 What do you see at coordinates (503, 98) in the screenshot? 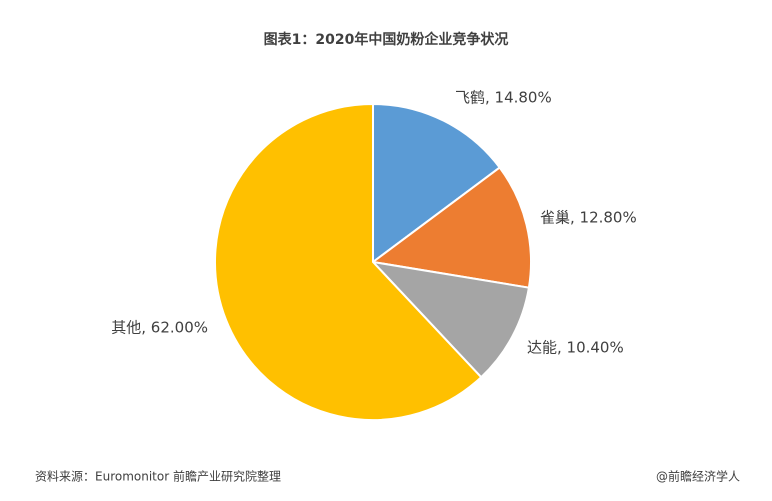
I see `data-label: 飞鹤, 14.80%` at bounding box center [503, 98].